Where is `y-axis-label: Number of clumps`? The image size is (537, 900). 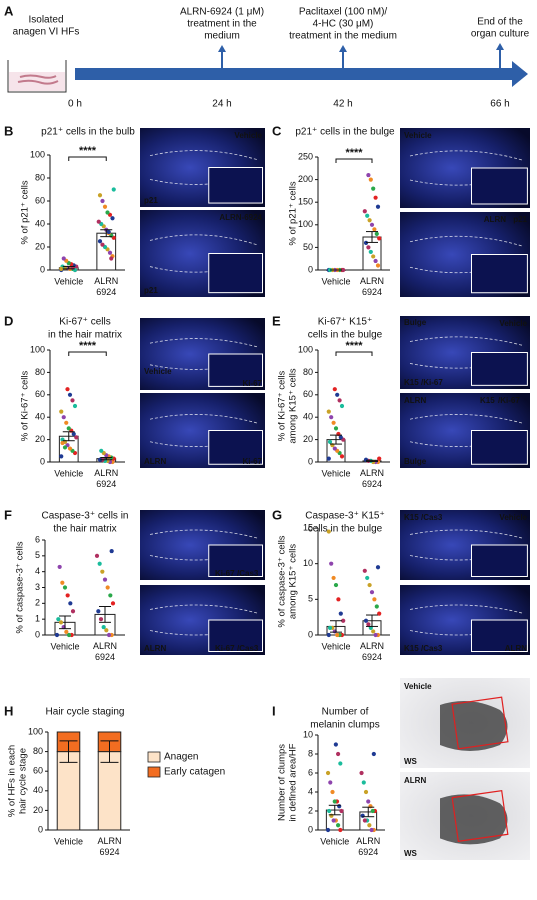 y-axis-label: Number of clumps is located at coordinates (282, 782).